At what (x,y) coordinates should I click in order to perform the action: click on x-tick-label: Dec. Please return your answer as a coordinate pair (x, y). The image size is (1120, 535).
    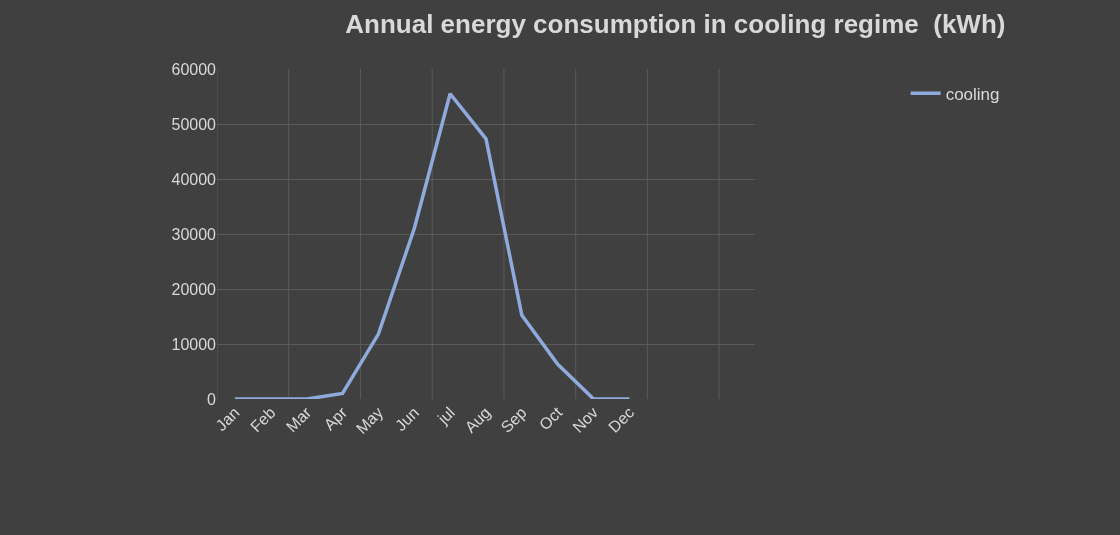
    Looking at the image, I should click on (621, 419).